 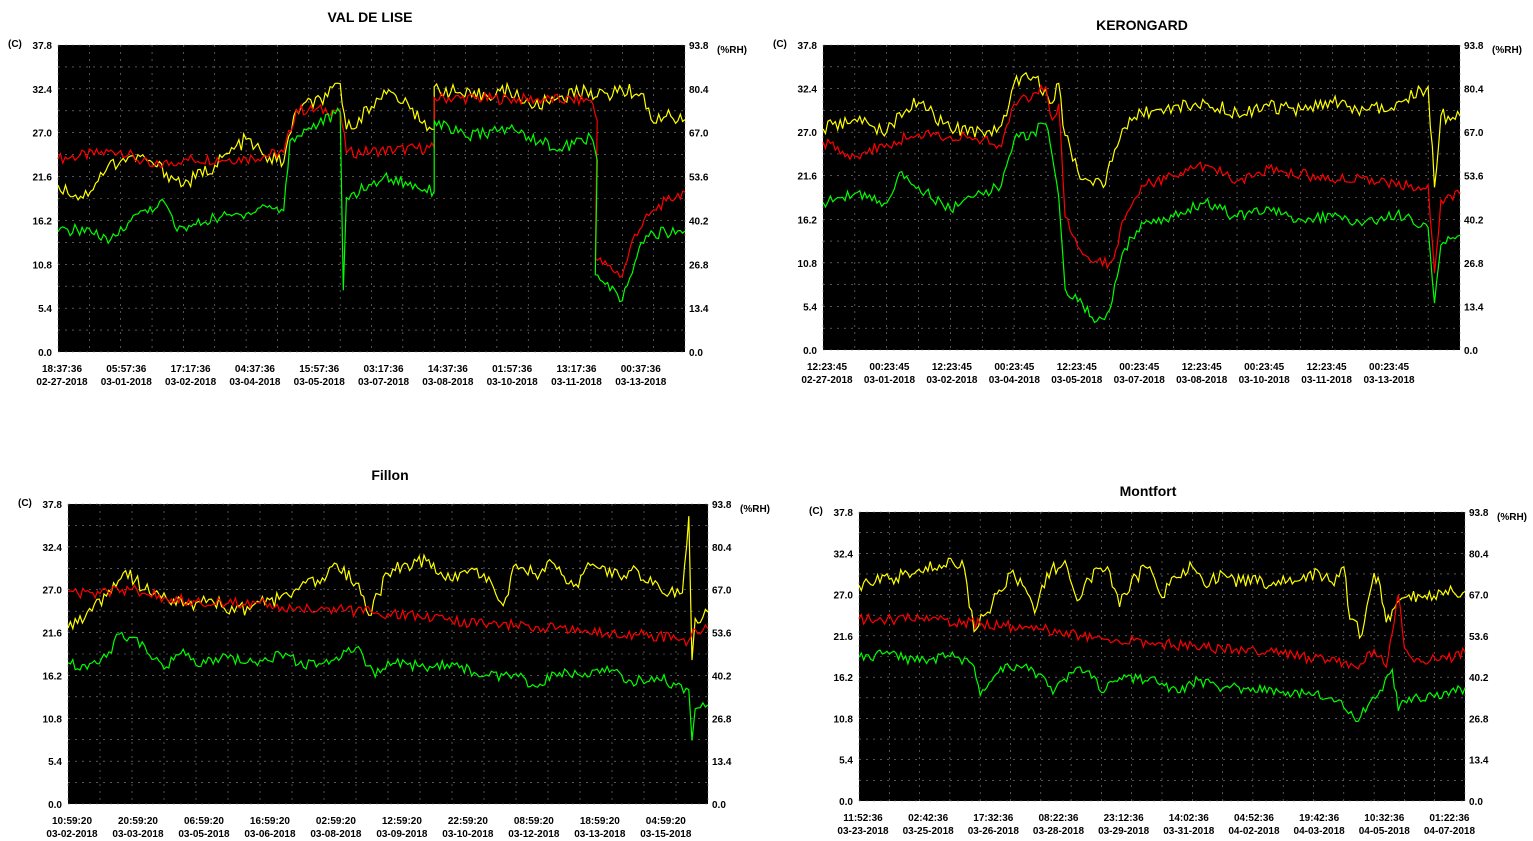 I want to click on x-tick-time: 02:42:36, so click(x=928, y=818).